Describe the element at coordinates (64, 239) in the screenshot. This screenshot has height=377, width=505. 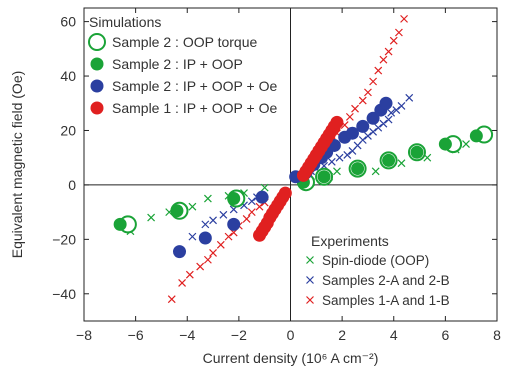
I see `y-tick-label: −20` at that location.